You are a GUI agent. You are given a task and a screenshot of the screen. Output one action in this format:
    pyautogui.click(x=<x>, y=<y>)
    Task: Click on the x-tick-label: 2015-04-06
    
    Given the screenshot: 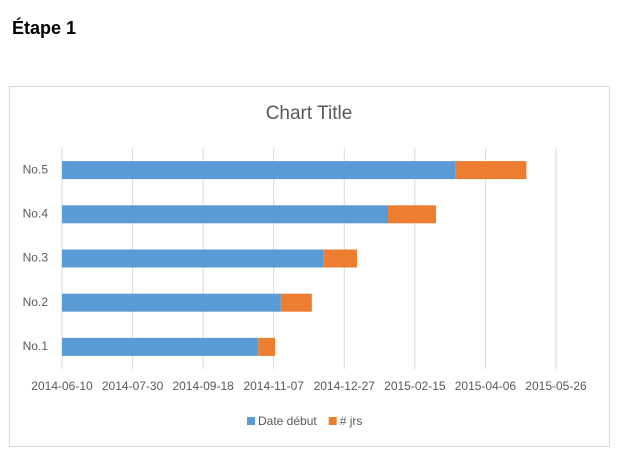 What is the action you would take?
    pyautogui.click(x=486, y=386)
    